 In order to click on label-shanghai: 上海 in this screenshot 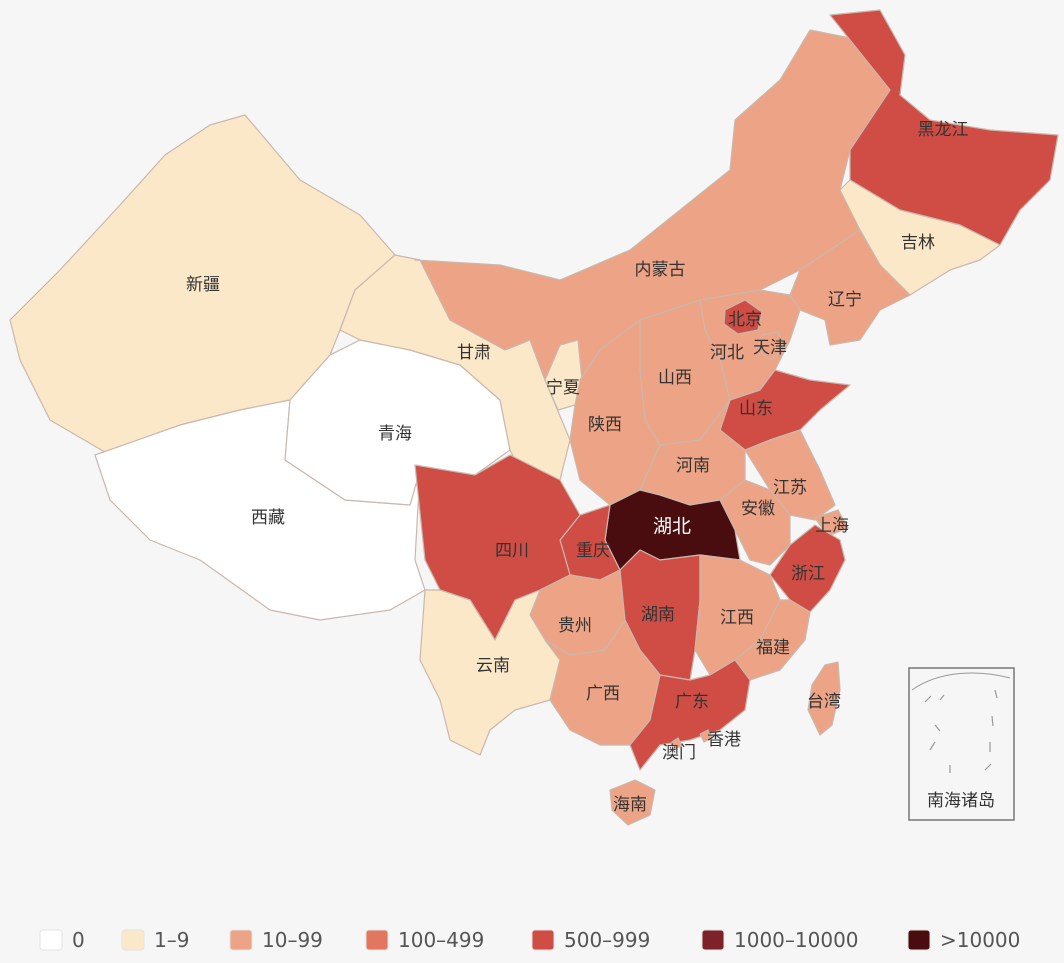, I will do `click(832, 526)`.